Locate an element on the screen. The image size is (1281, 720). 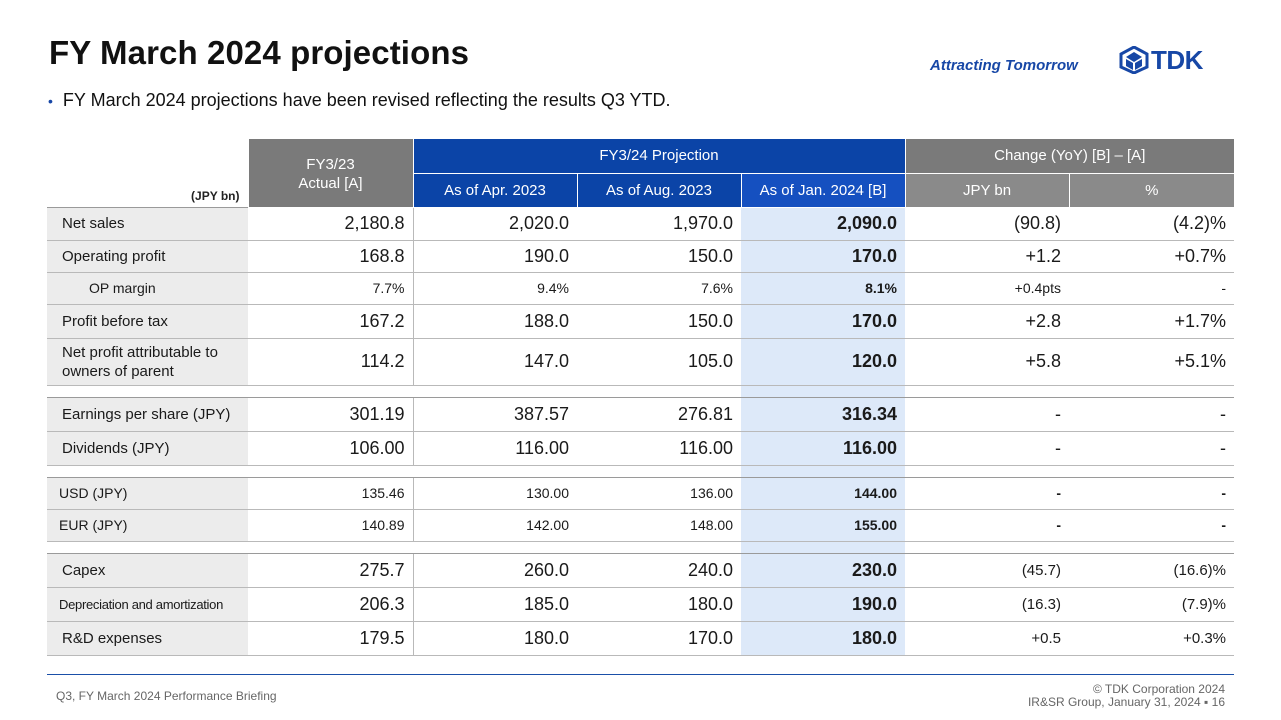
group-header-change: Change (YoY) [B] – [A] is located at coordinates (1069, 156).